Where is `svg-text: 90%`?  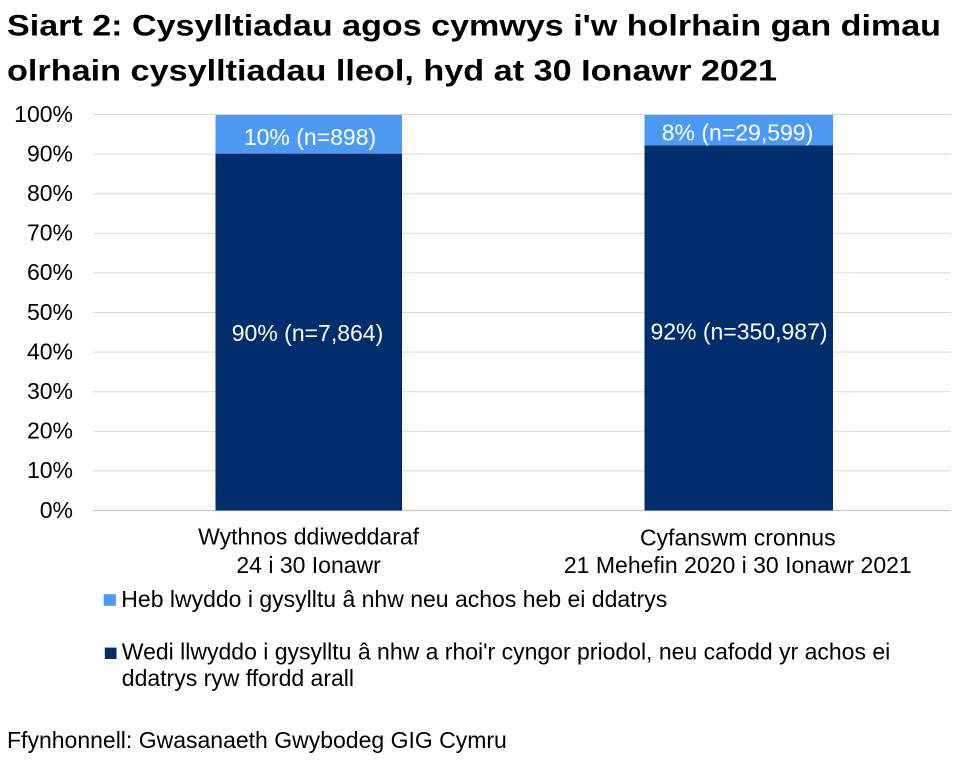 svg-text: 90% is located at coordinates (50, 153).